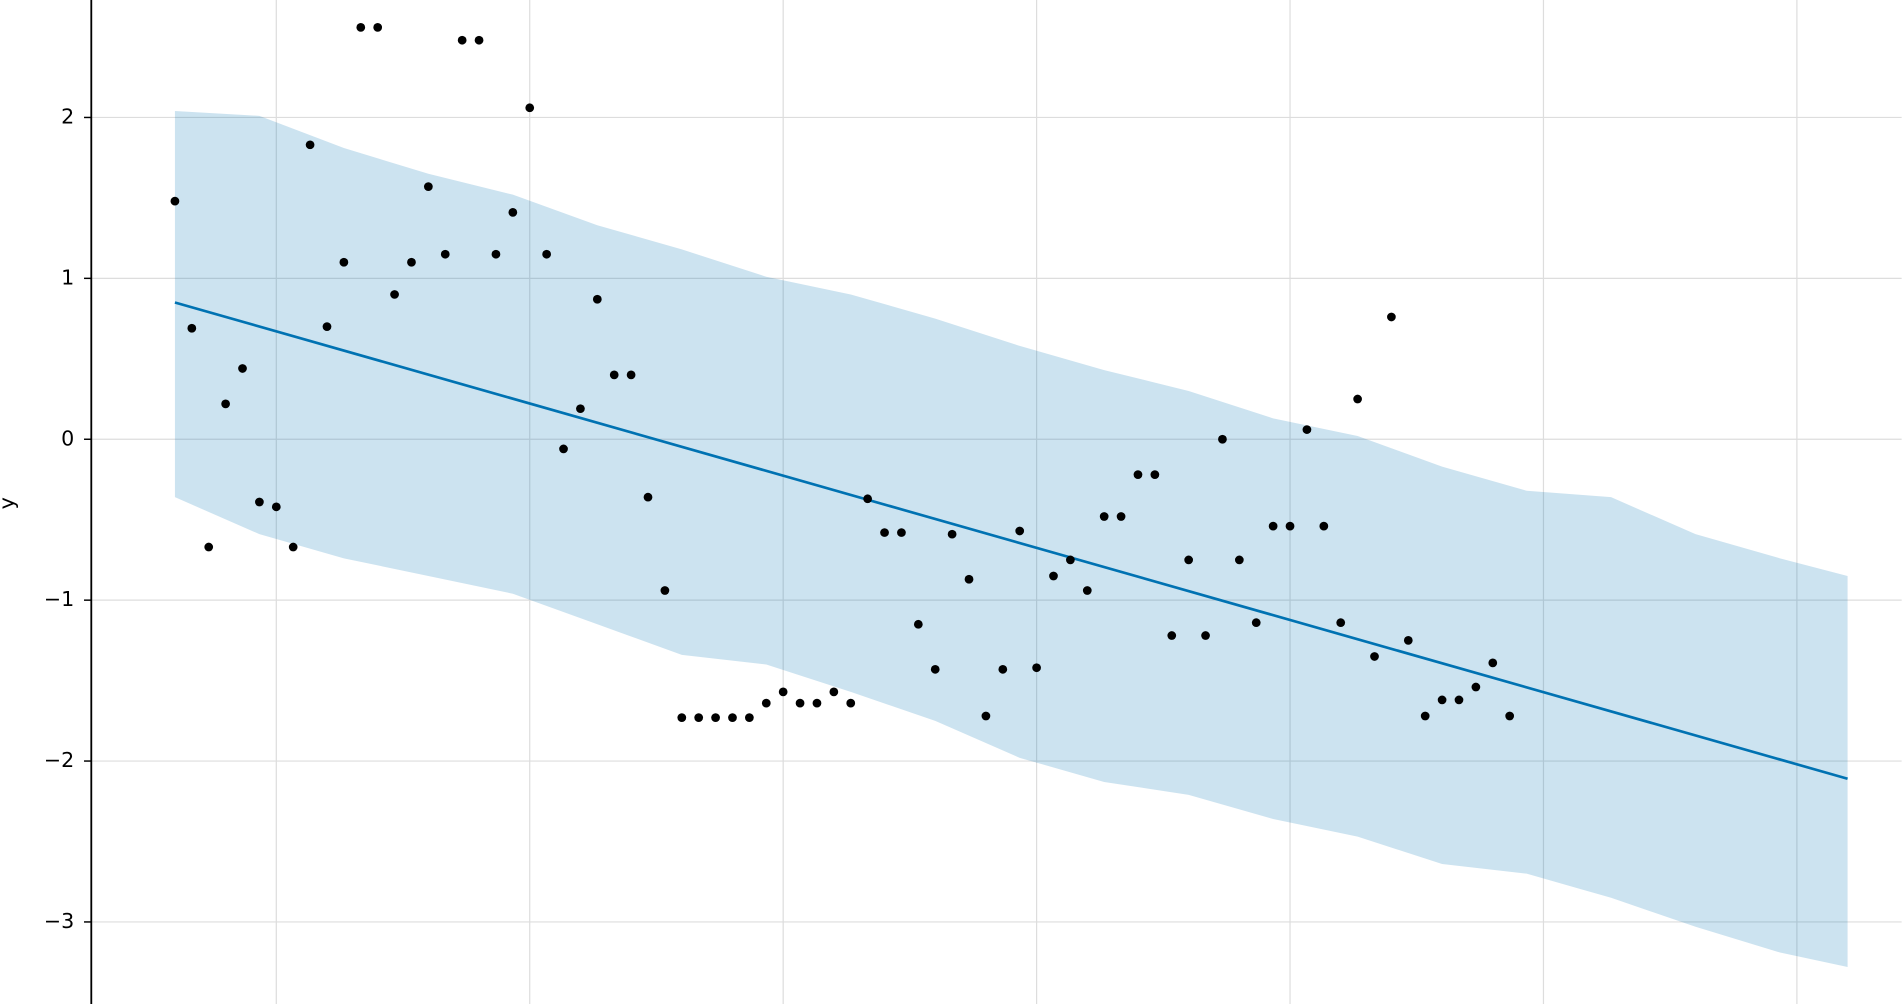  What do you see at coordinates (67, 116) in the screenshot?
I see `y-tick-label: 2` at bounding box center [67, 116].